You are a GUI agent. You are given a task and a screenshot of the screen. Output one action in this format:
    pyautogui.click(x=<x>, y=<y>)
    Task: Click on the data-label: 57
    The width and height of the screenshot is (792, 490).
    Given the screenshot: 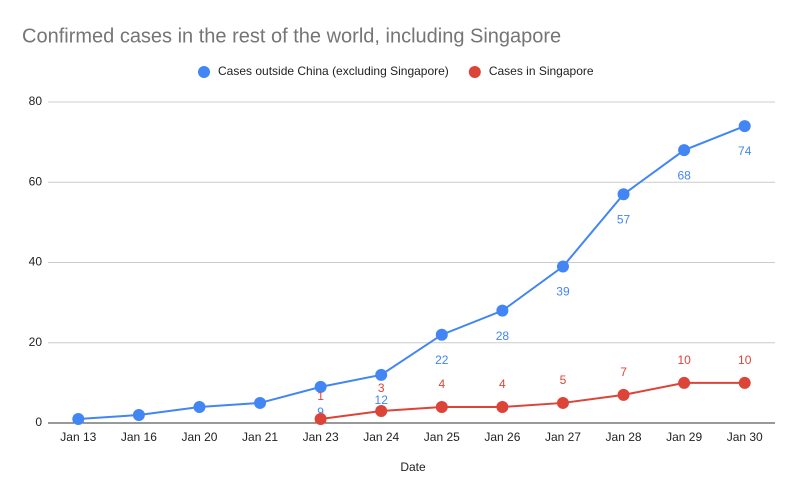 What is the action you would take?
    pyautogui.click(x=624, y=219)
    